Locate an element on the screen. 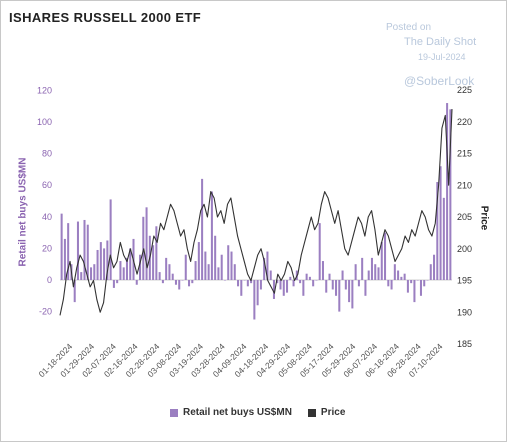 Image resolution: width=507 pixels, height=442 pixels. y-right-tick-label: 215 is located at coordinates (464, 154).